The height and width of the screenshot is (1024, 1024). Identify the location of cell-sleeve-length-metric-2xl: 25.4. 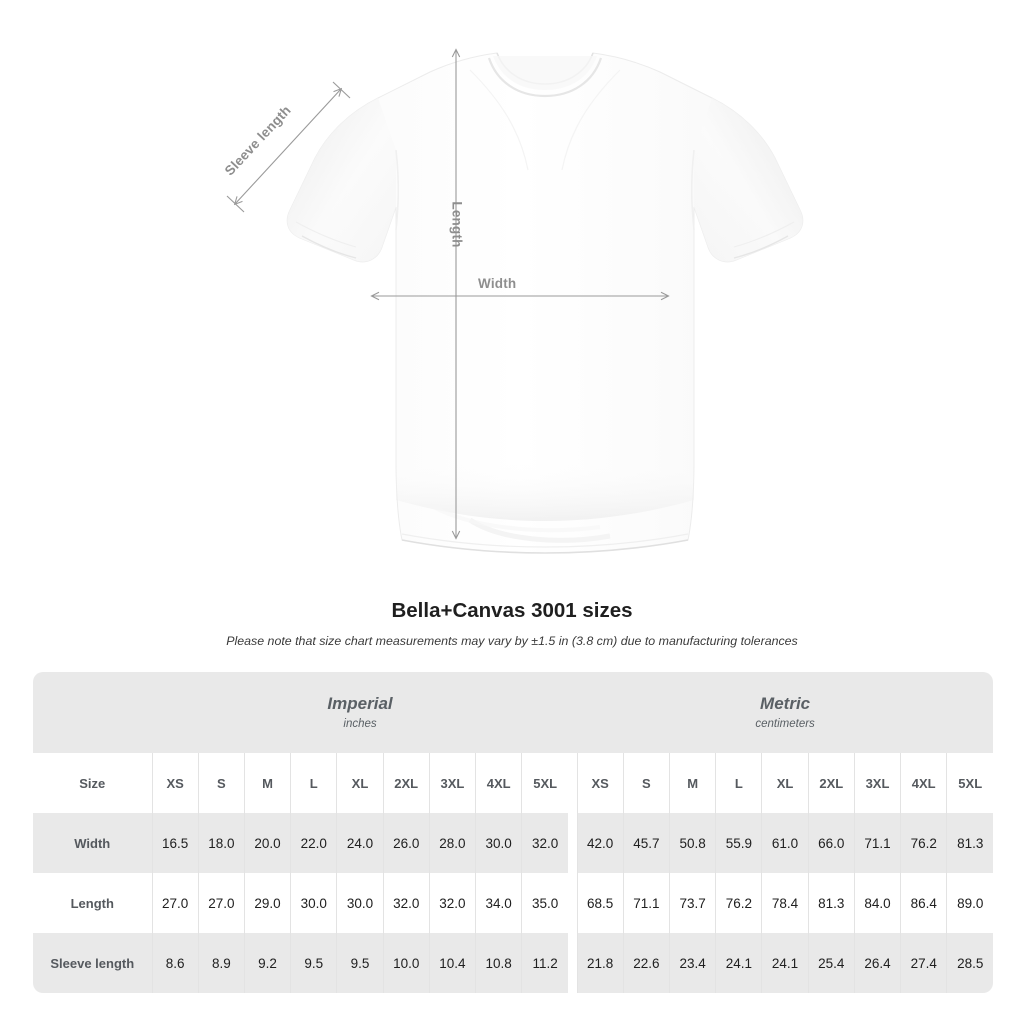
(831, 963).